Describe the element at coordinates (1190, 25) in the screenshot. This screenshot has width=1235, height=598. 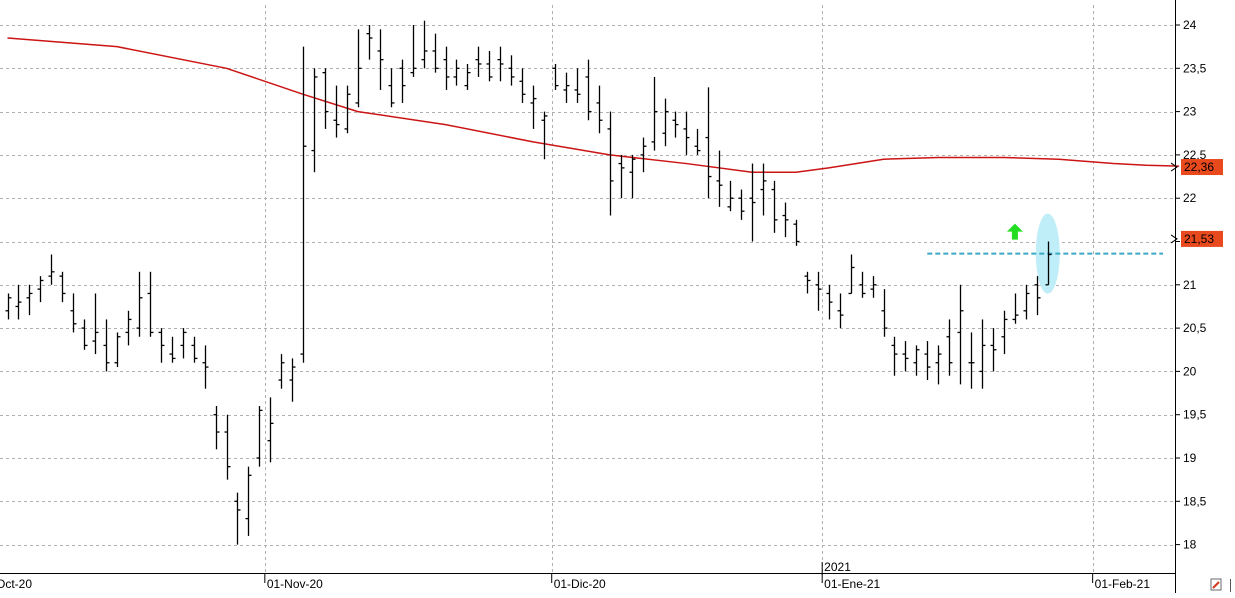
I see `y-tick-label: 24` at that location.